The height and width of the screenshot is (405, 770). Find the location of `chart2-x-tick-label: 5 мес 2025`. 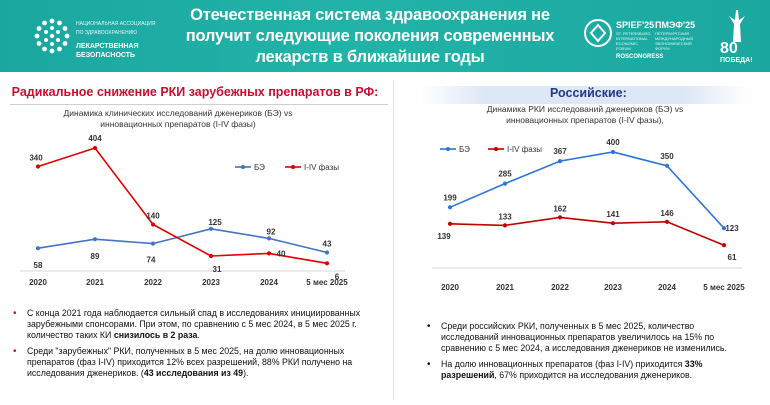

chart2-x-tick-label: 5 мес 2025 is located at coordinates (724, 287).